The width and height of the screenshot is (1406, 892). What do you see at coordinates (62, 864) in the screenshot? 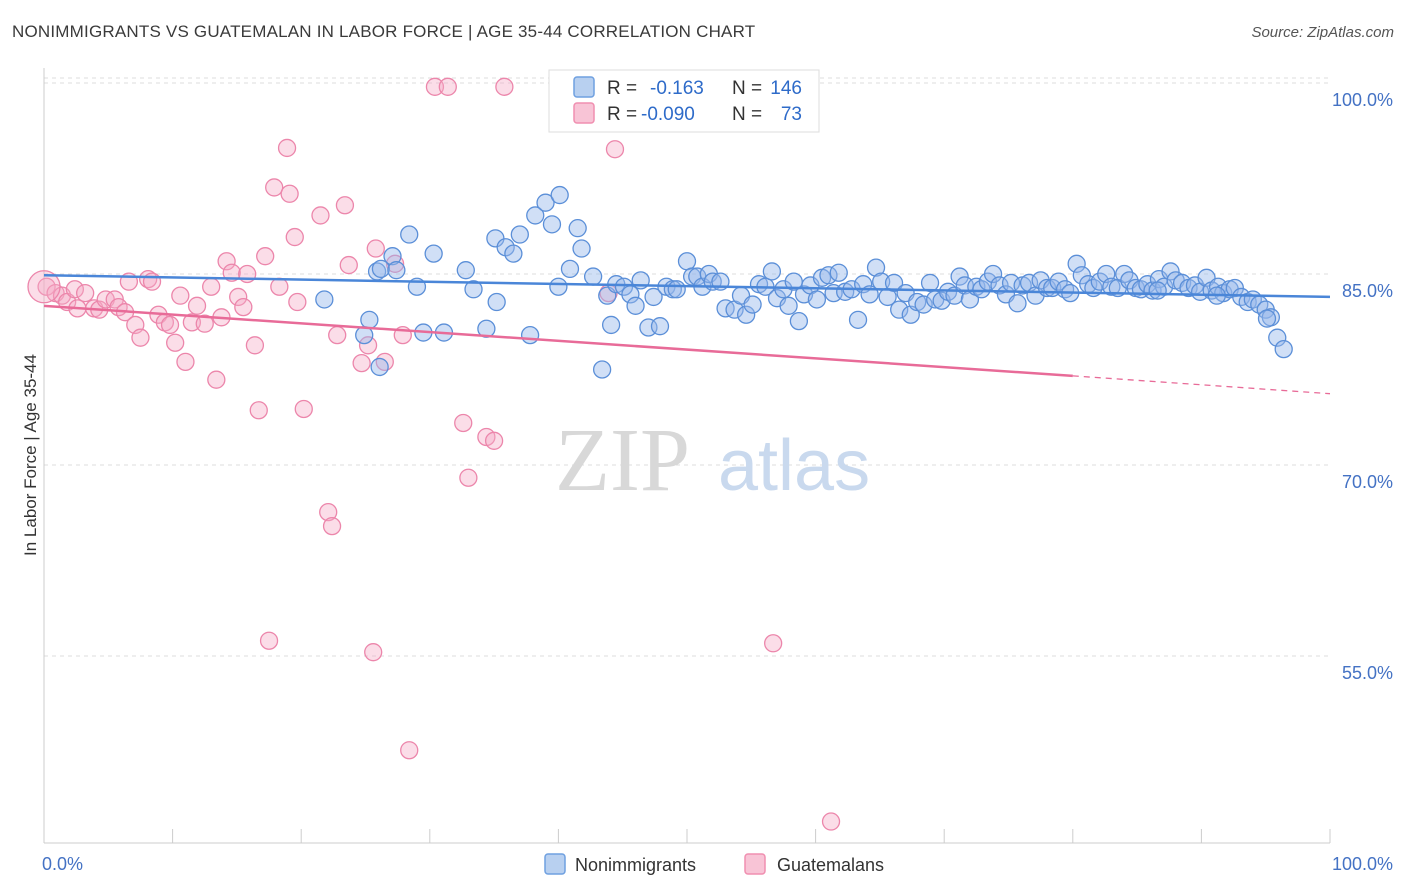
I see `x-tick-label: 0.0%` at bounding box center [62, 864].